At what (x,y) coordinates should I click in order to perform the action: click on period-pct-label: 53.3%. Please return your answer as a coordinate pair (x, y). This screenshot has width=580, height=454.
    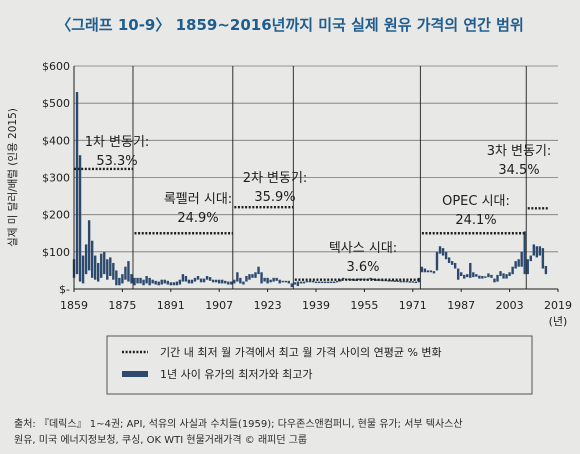
    Looking at the image, I should click on (116, 161).